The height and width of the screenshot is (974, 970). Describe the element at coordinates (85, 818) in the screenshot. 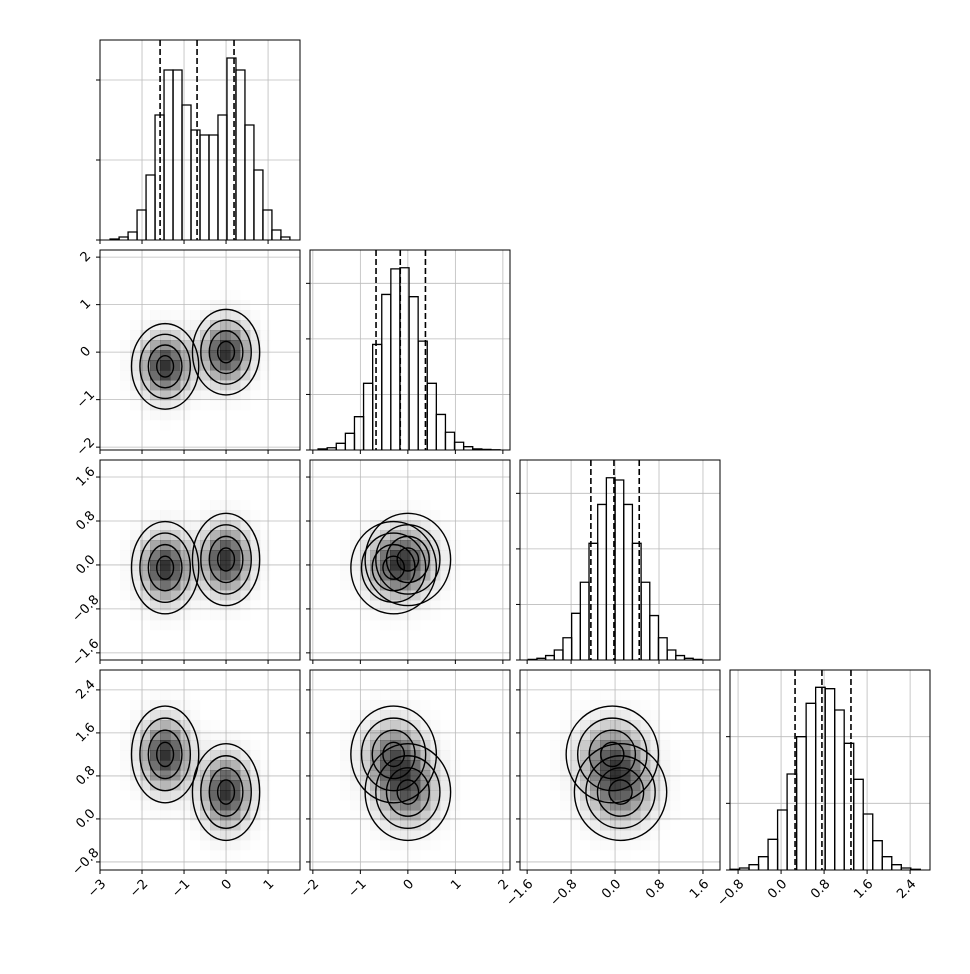

I see `y-tick-label: 0.0` at that location.